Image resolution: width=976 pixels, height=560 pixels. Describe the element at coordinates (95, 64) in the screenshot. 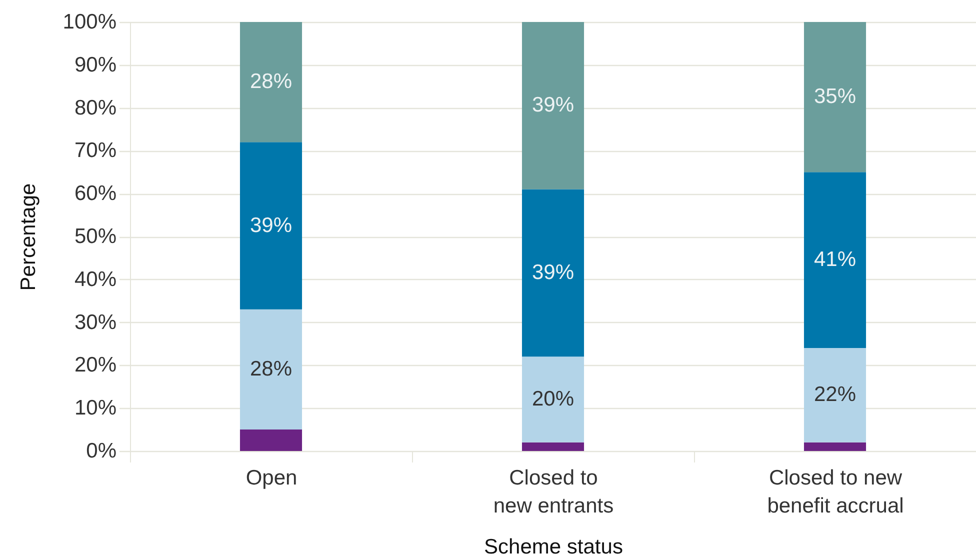

I see `y-tick-label: 90%` at that location.